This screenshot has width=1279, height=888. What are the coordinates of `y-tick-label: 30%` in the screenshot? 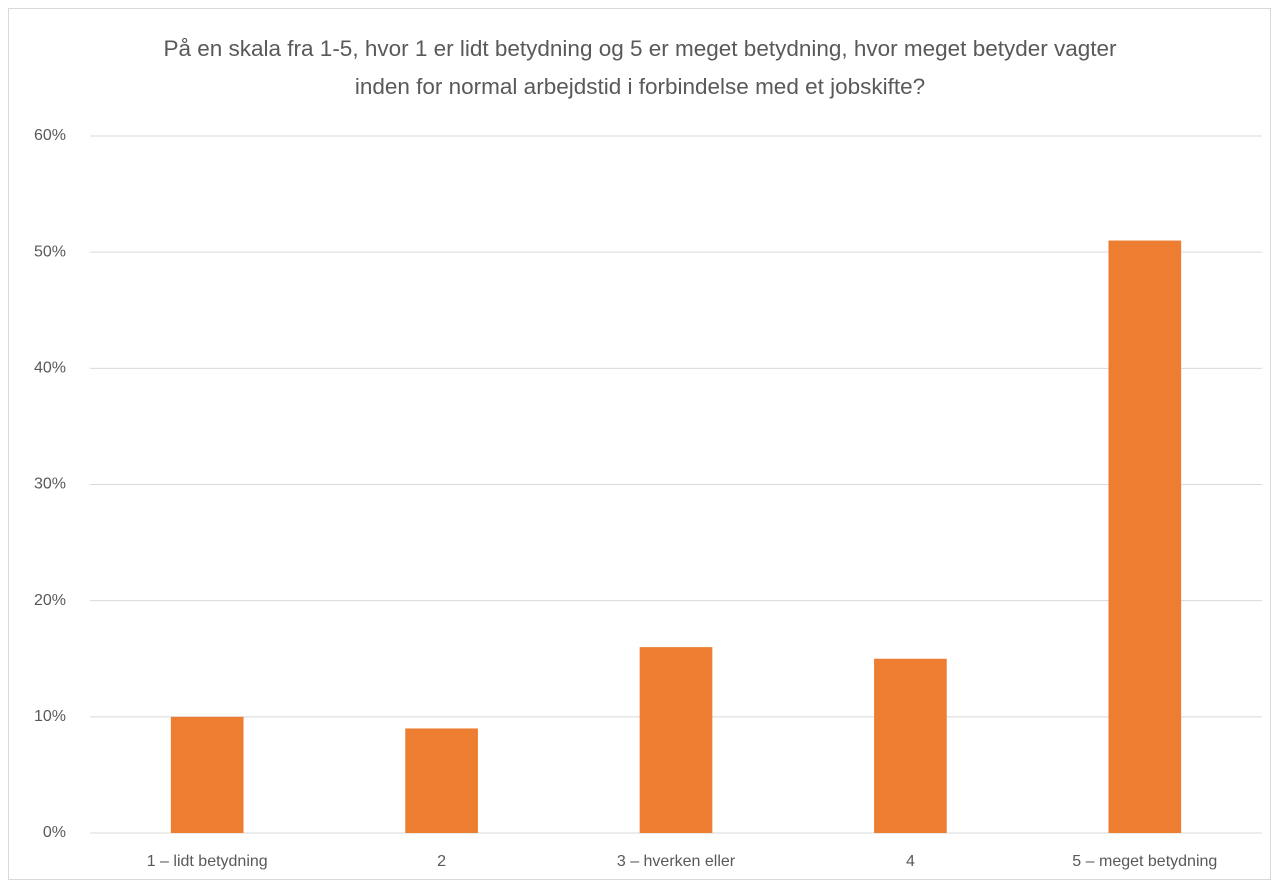 It's located at (50, 484).